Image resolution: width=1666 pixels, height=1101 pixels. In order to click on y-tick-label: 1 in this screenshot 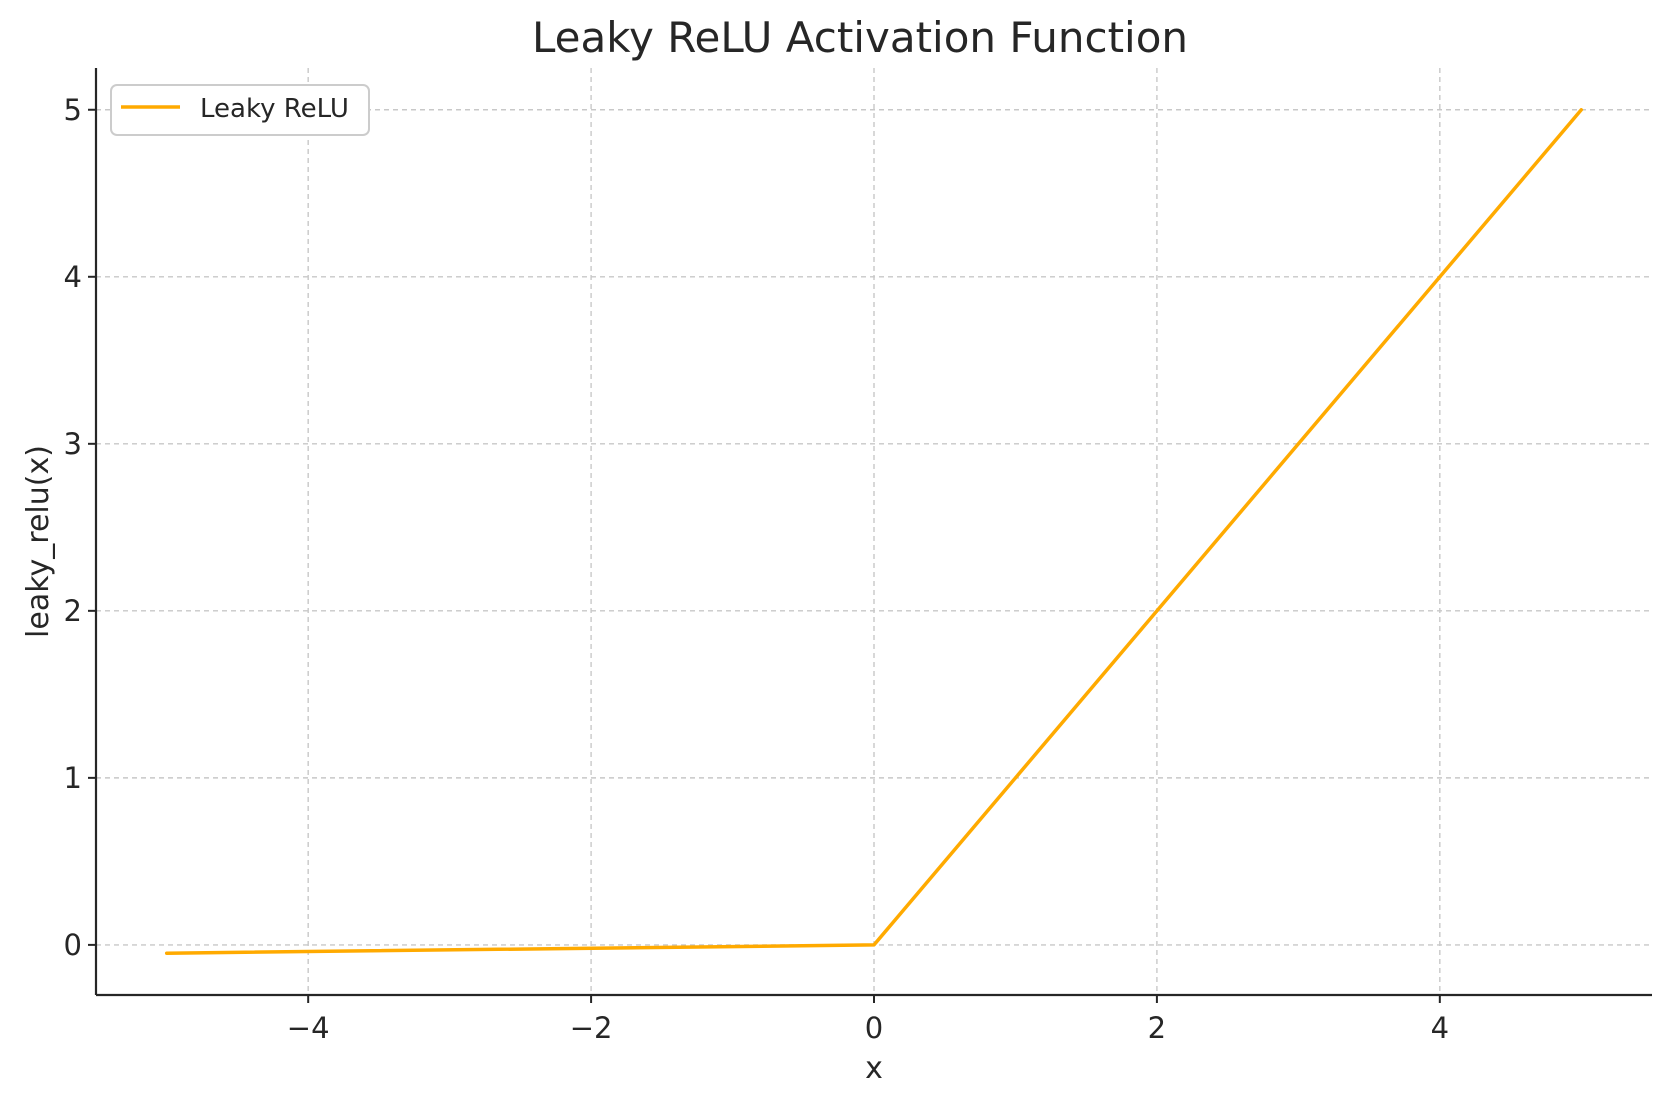, I will do `click(73, 778)`.